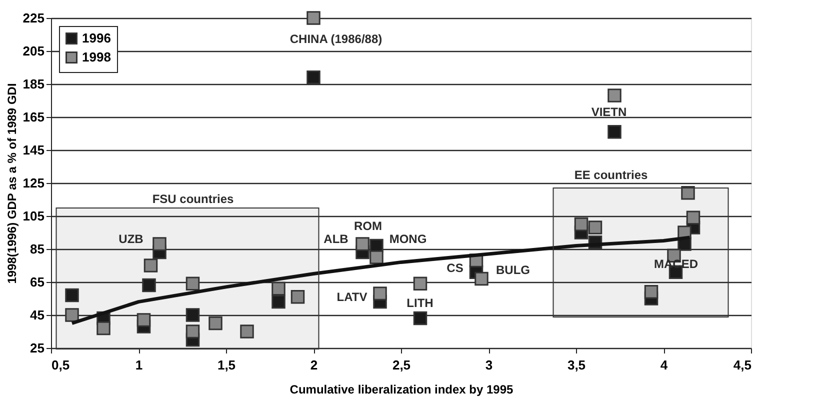  What do you see at coordinates (33, 117) in the screenshot?
I see `y-tick-label: 165` at bounding box center [33, 117].